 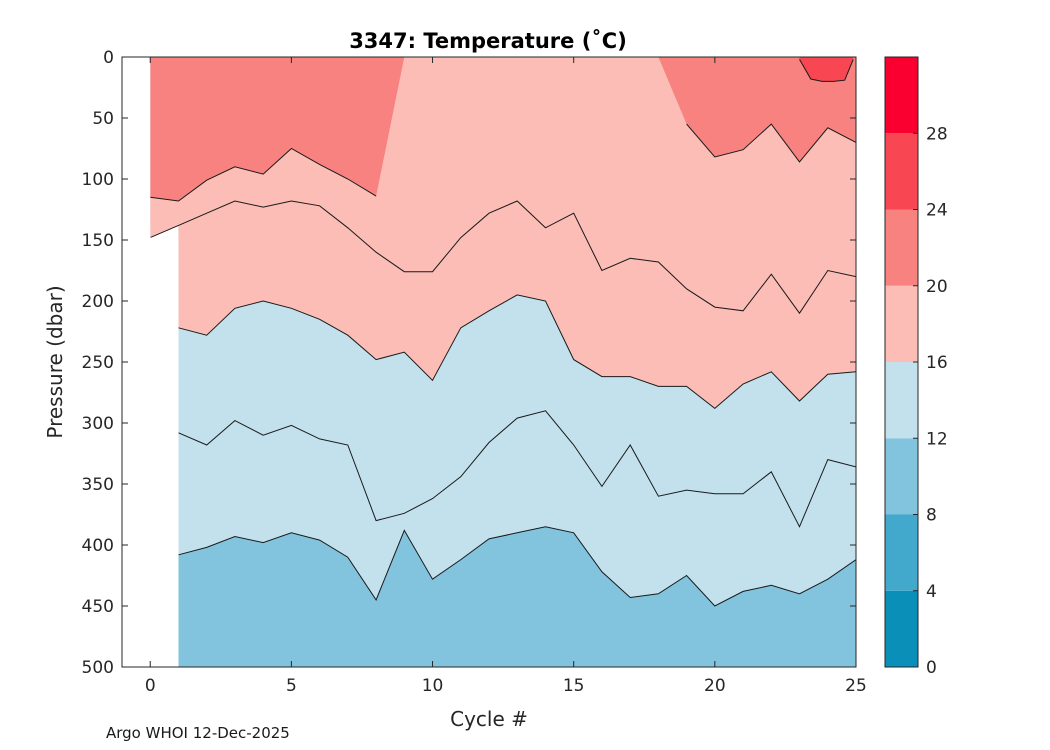 I want to click on isotherm-t24, so click(x=503, y=257).